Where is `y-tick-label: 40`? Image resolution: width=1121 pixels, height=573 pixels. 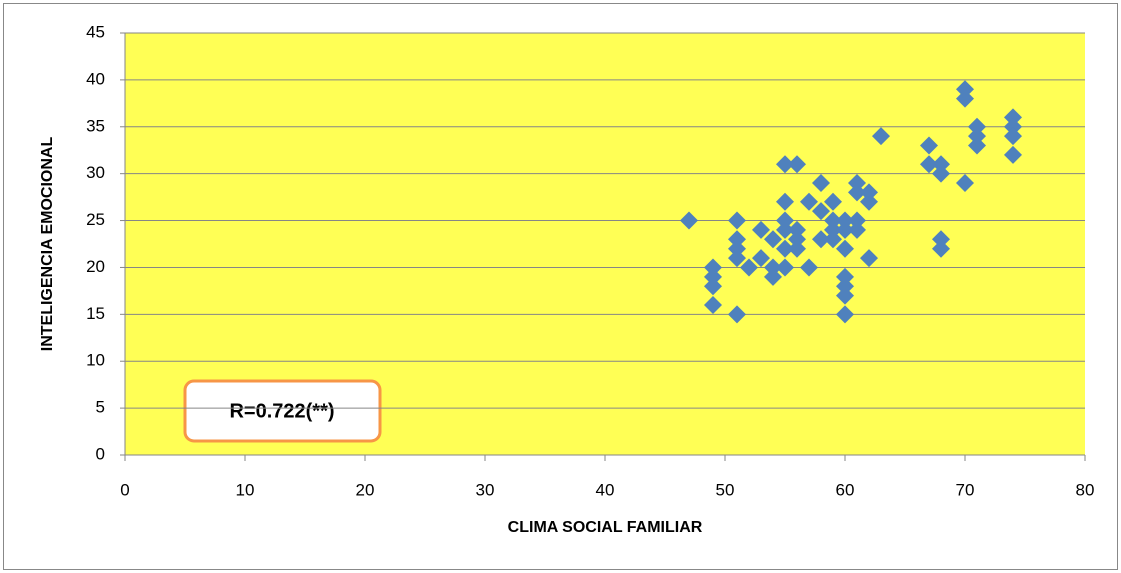
y-tick-label: 40 is located at coordinates (95, 78).